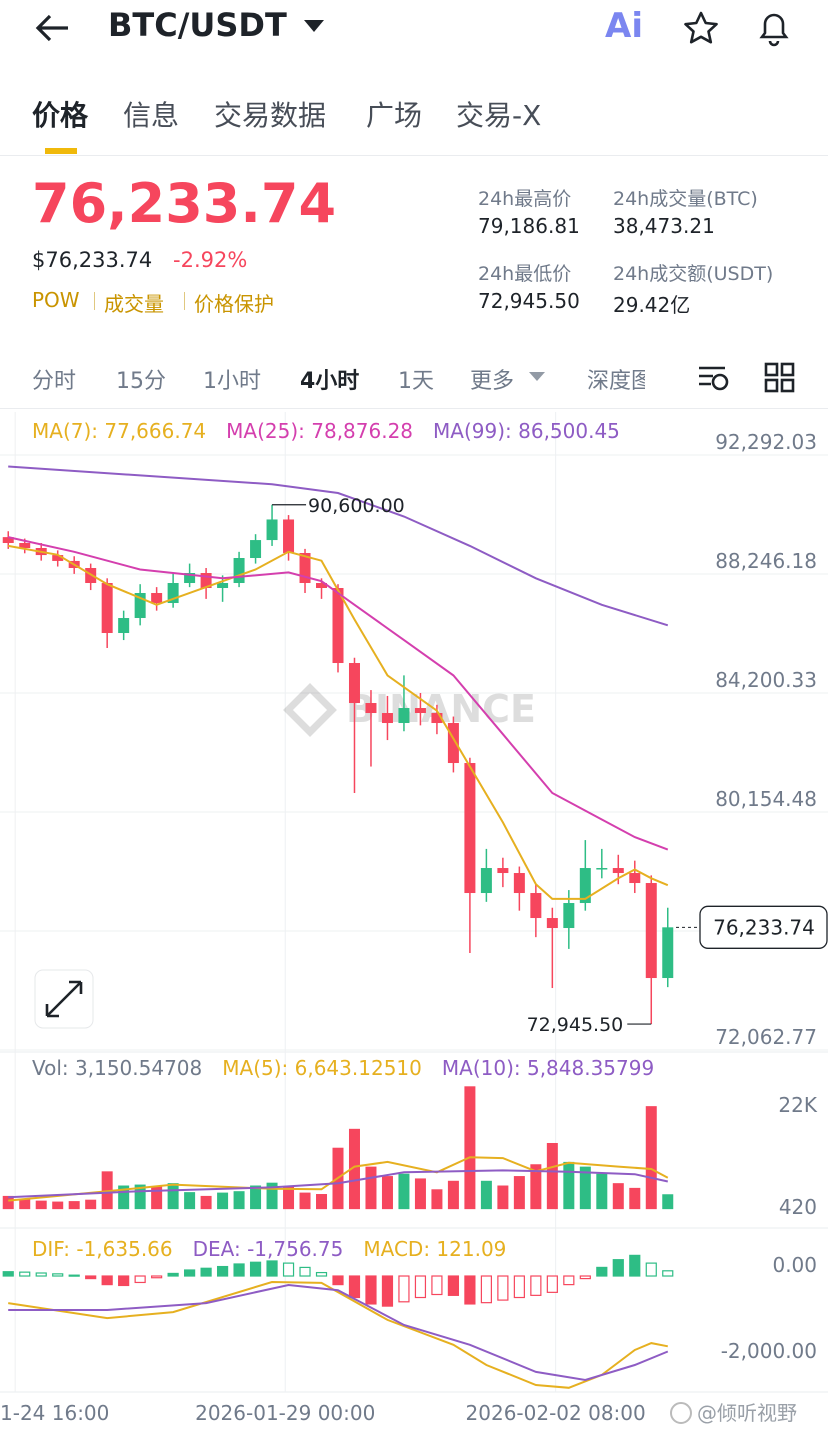  I want to click on pair-title: BTC/USDT, so click(197, 25).